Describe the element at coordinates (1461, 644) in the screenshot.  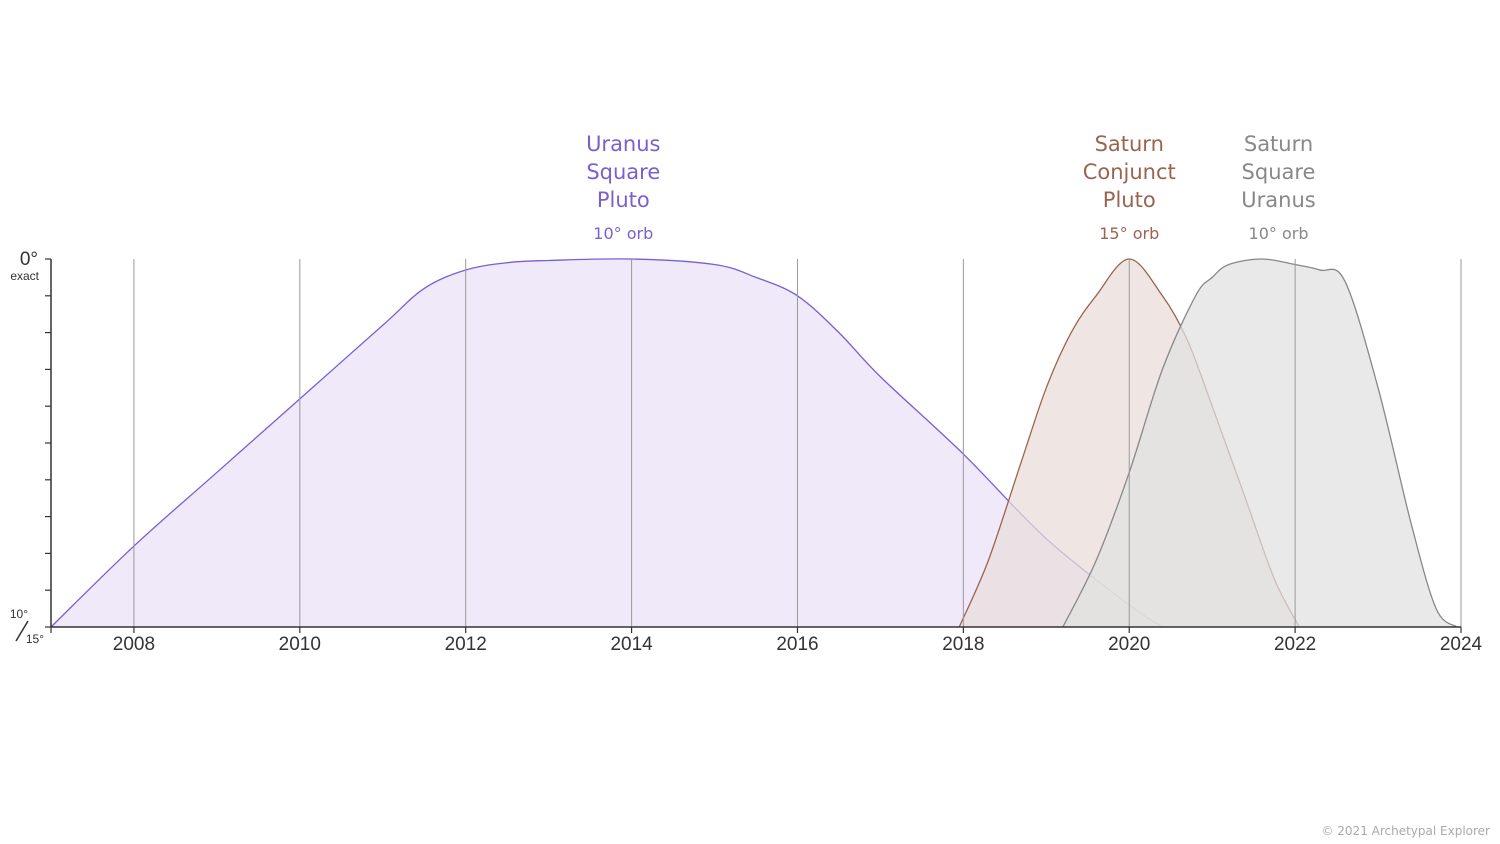
I see `x-tick-label-2024: 2024` at that location.